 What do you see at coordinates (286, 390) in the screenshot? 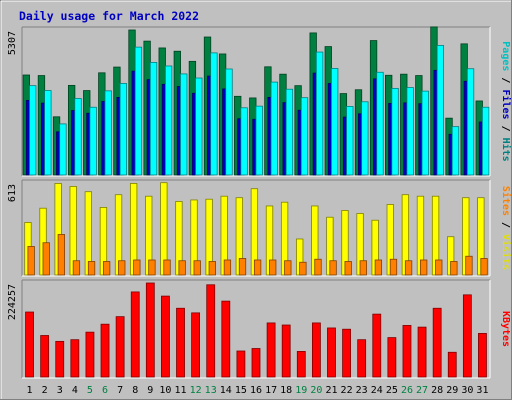
I see `x-tick-label-18: 18` at bounding box center [286, 390].